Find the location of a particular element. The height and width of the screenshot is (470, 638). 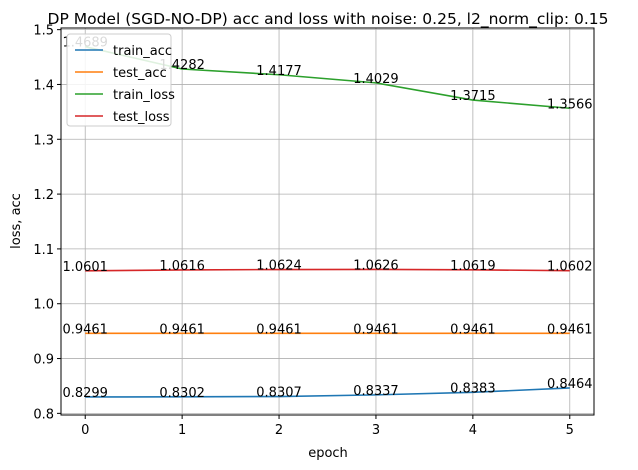

data-label-train_acc: 0.8464 is located at coordinates (570, 384).